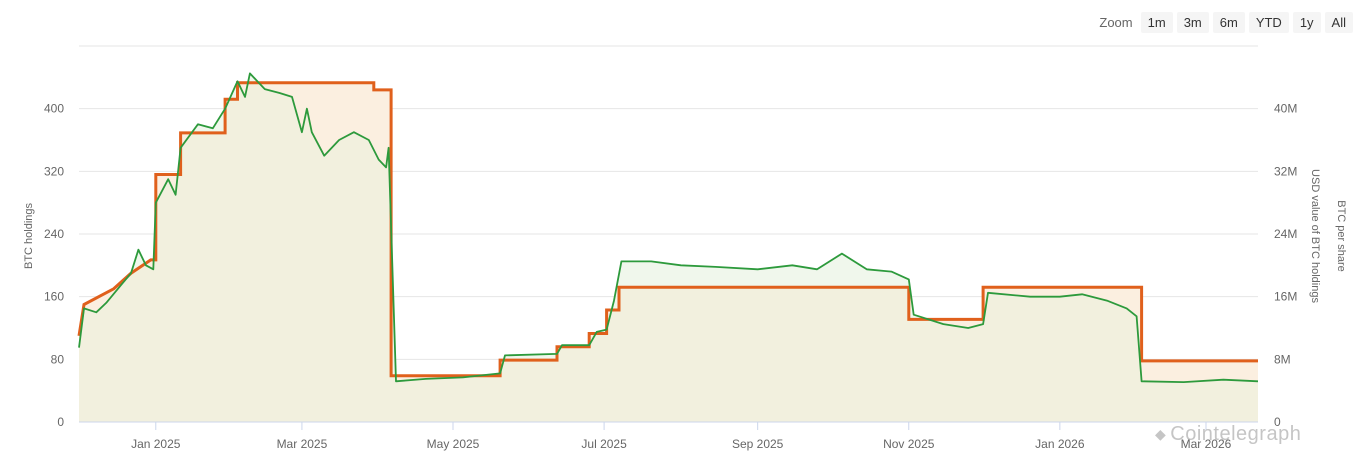 This screenshot has width=1363, height=463. Describe the element at coordinates (1161, 434) in the screenshot. I see `diamond-logo-icon: ◆` at that location.